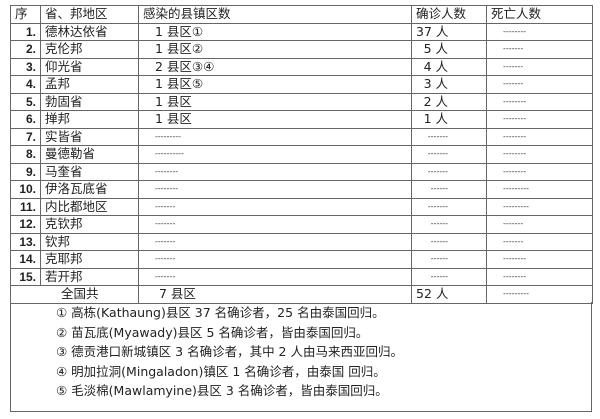 This screenshot has height=419, width=600. Describe the element at coordinates (275, 294) in the screenshot. I see `total-counties: 7 县区` at that location.